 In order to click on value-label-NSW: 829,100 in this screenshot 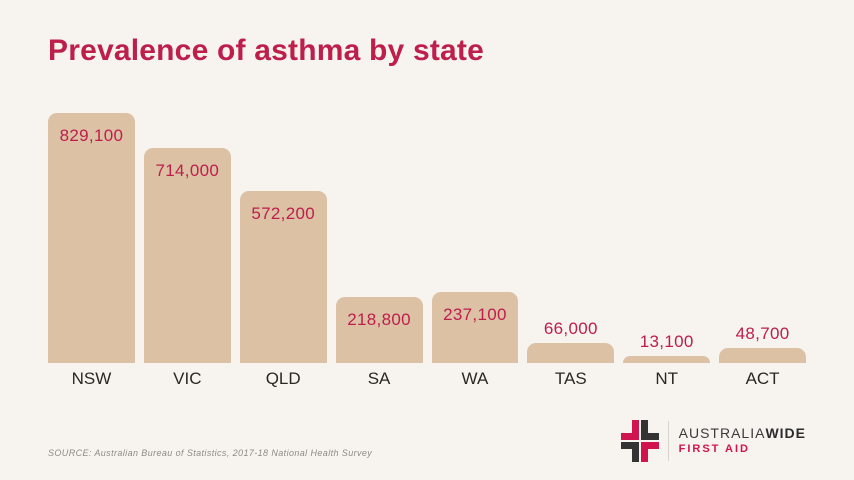, I will do `click(91, 135)`.